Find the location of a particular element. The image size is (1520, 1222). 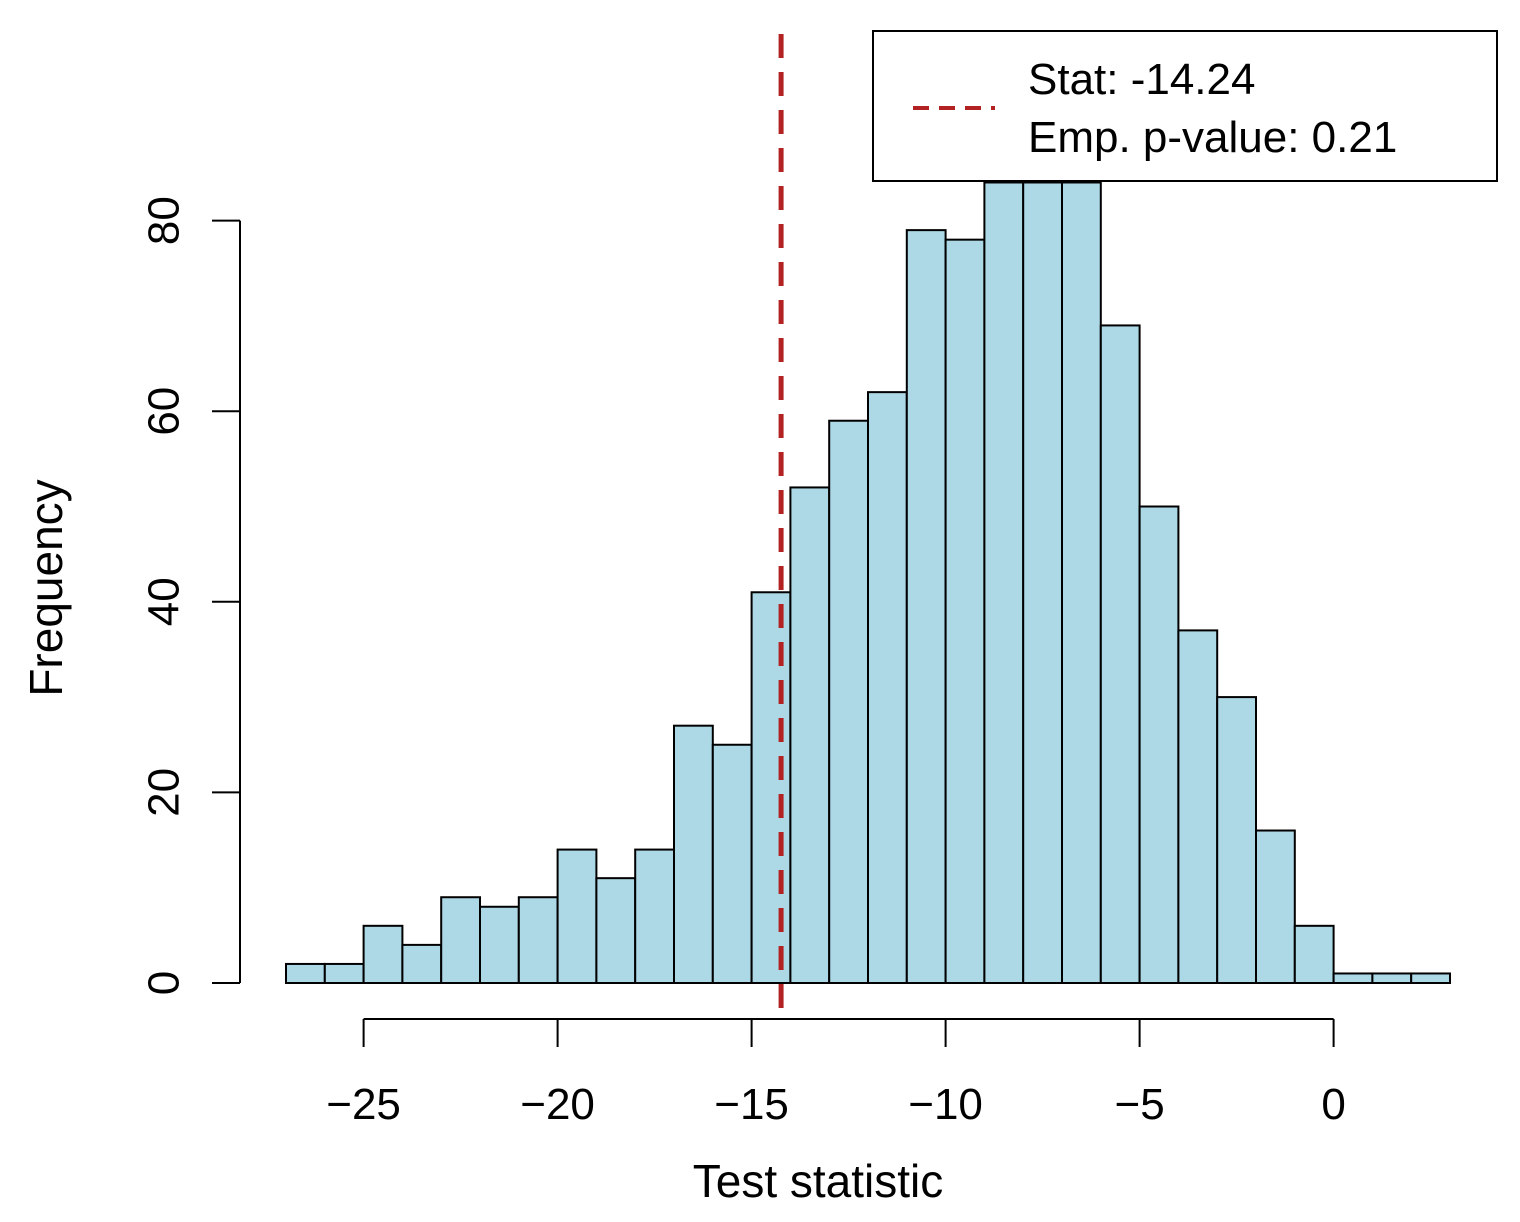

y-tick-label: 60 is located at coordinates (164, 411).